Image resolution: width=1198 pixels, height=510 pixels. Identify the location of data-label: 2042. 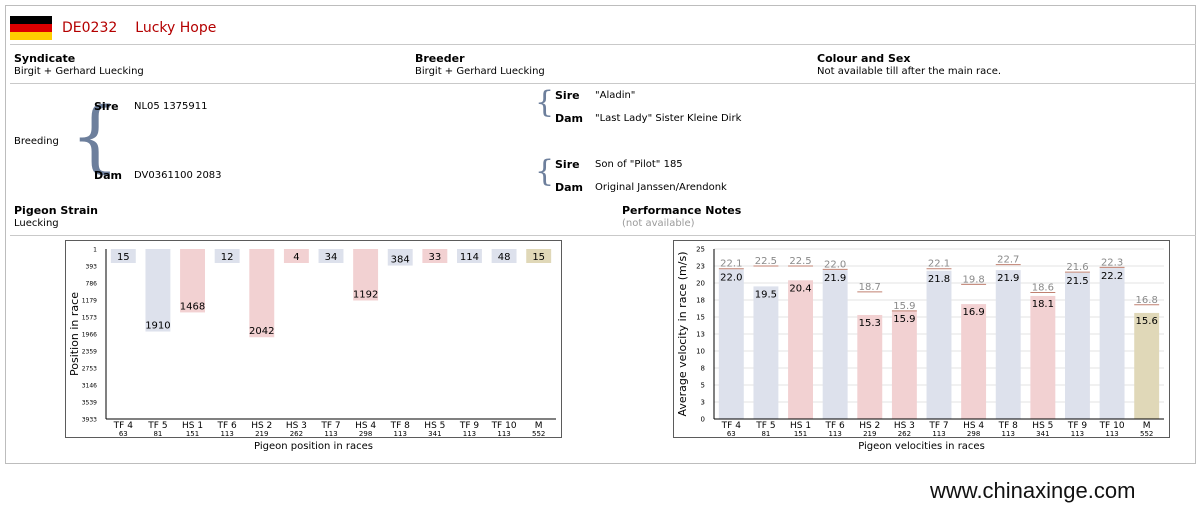
(261, 331).